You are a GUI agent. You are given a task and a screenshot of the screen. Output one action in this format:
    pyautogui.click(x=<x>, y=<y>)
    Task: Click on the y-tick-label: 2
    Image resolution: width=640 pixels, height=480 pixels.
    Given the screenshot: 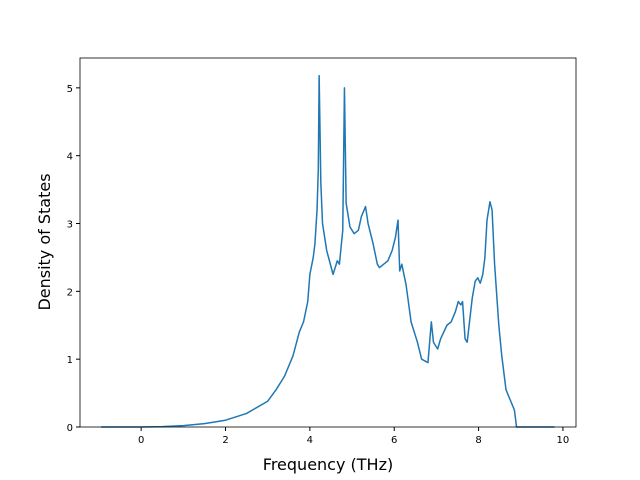 What is the action you would take?
    pyautogui.click(x=70, y=292)
    